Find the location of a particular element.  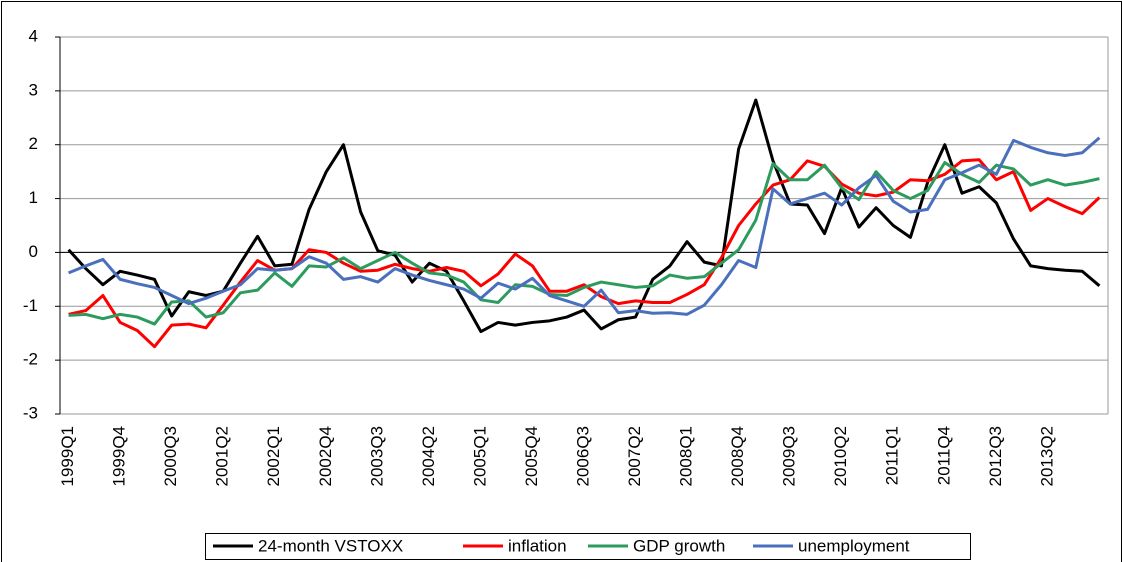

x-tick-label: 2011Q4 is located at coordinates (943, 455).